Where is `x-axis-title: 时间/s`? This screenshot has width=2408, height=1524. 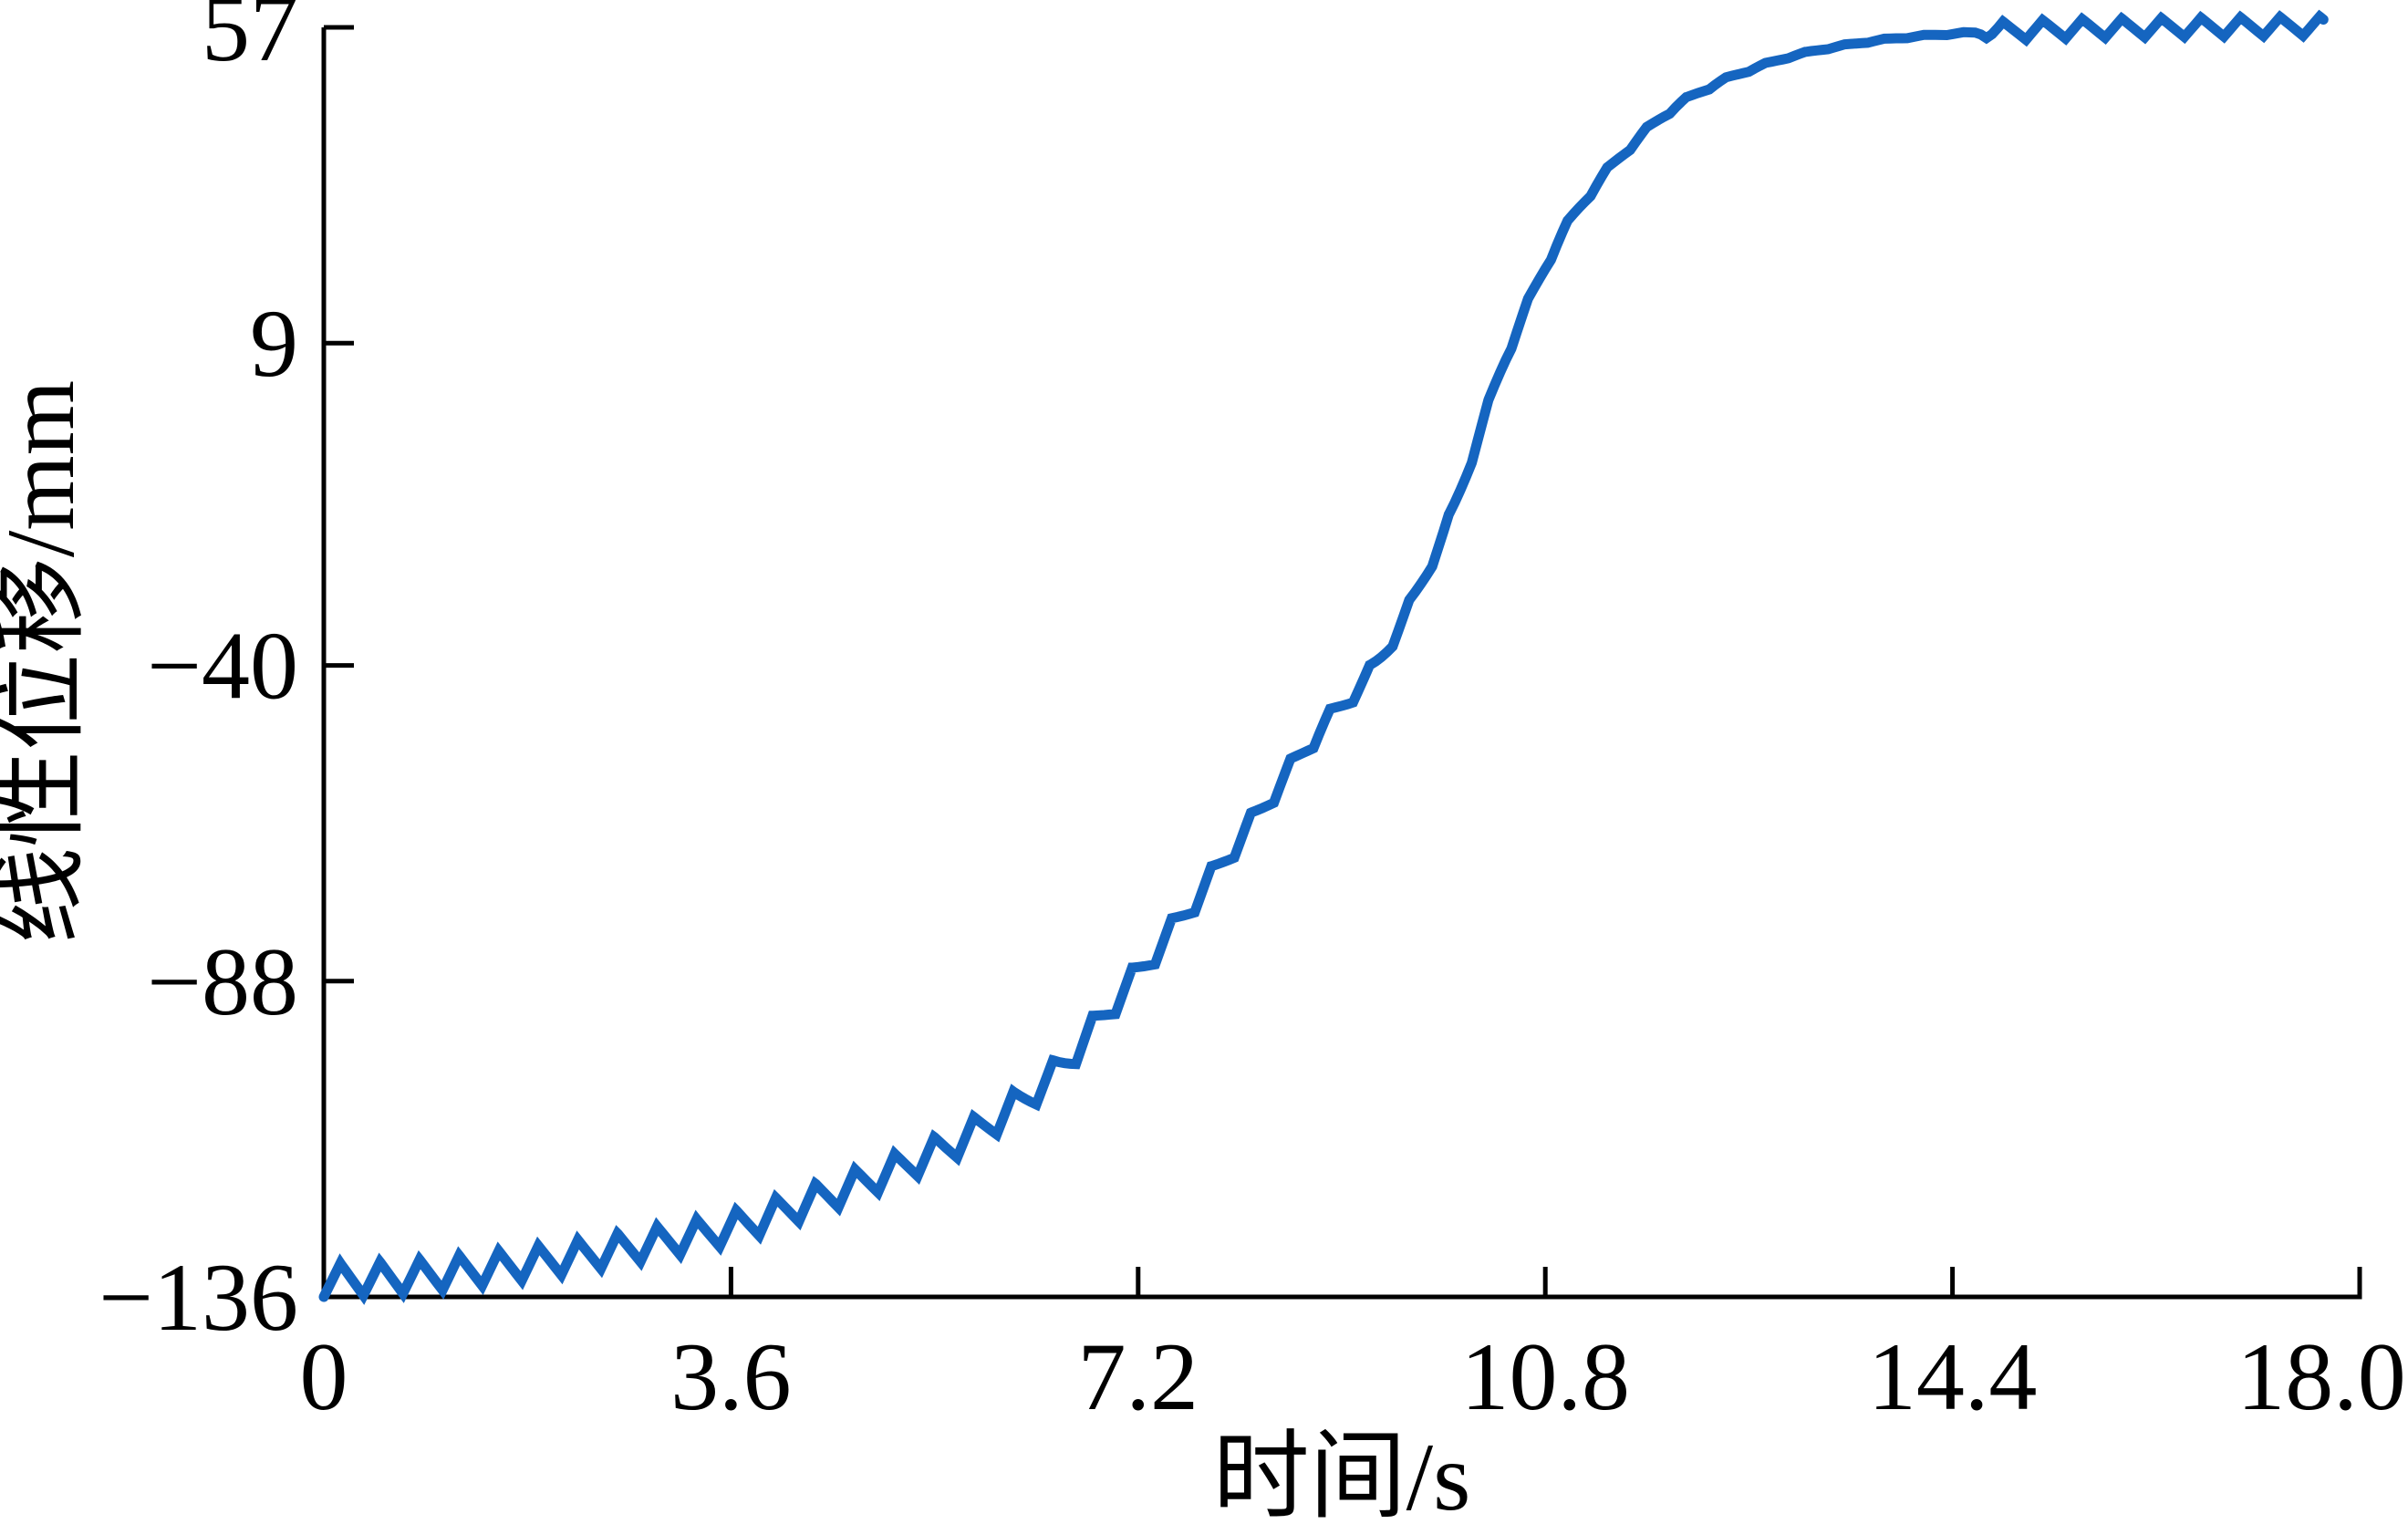
x-axis-title: 时间/s is located at coordinates (1342, 1474).